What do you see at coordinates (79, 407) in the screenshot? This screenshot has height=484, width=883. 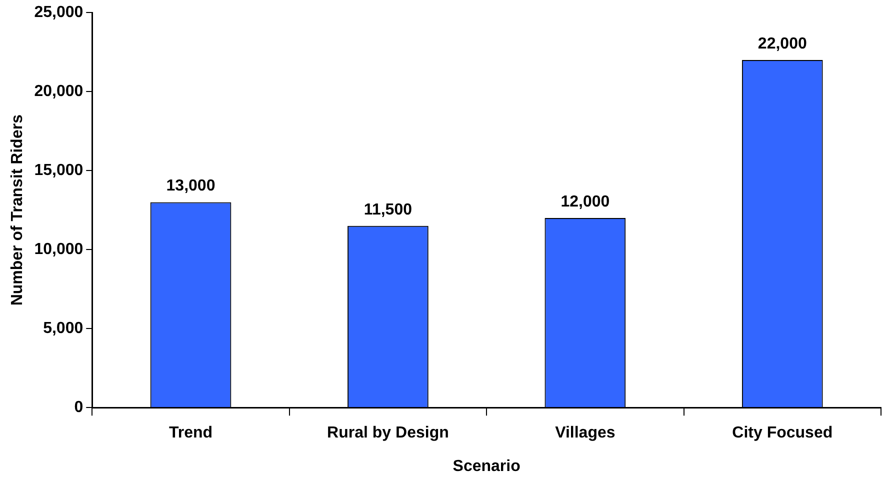 I see `y-tick-label: 0` at bounding box center [79, 407].